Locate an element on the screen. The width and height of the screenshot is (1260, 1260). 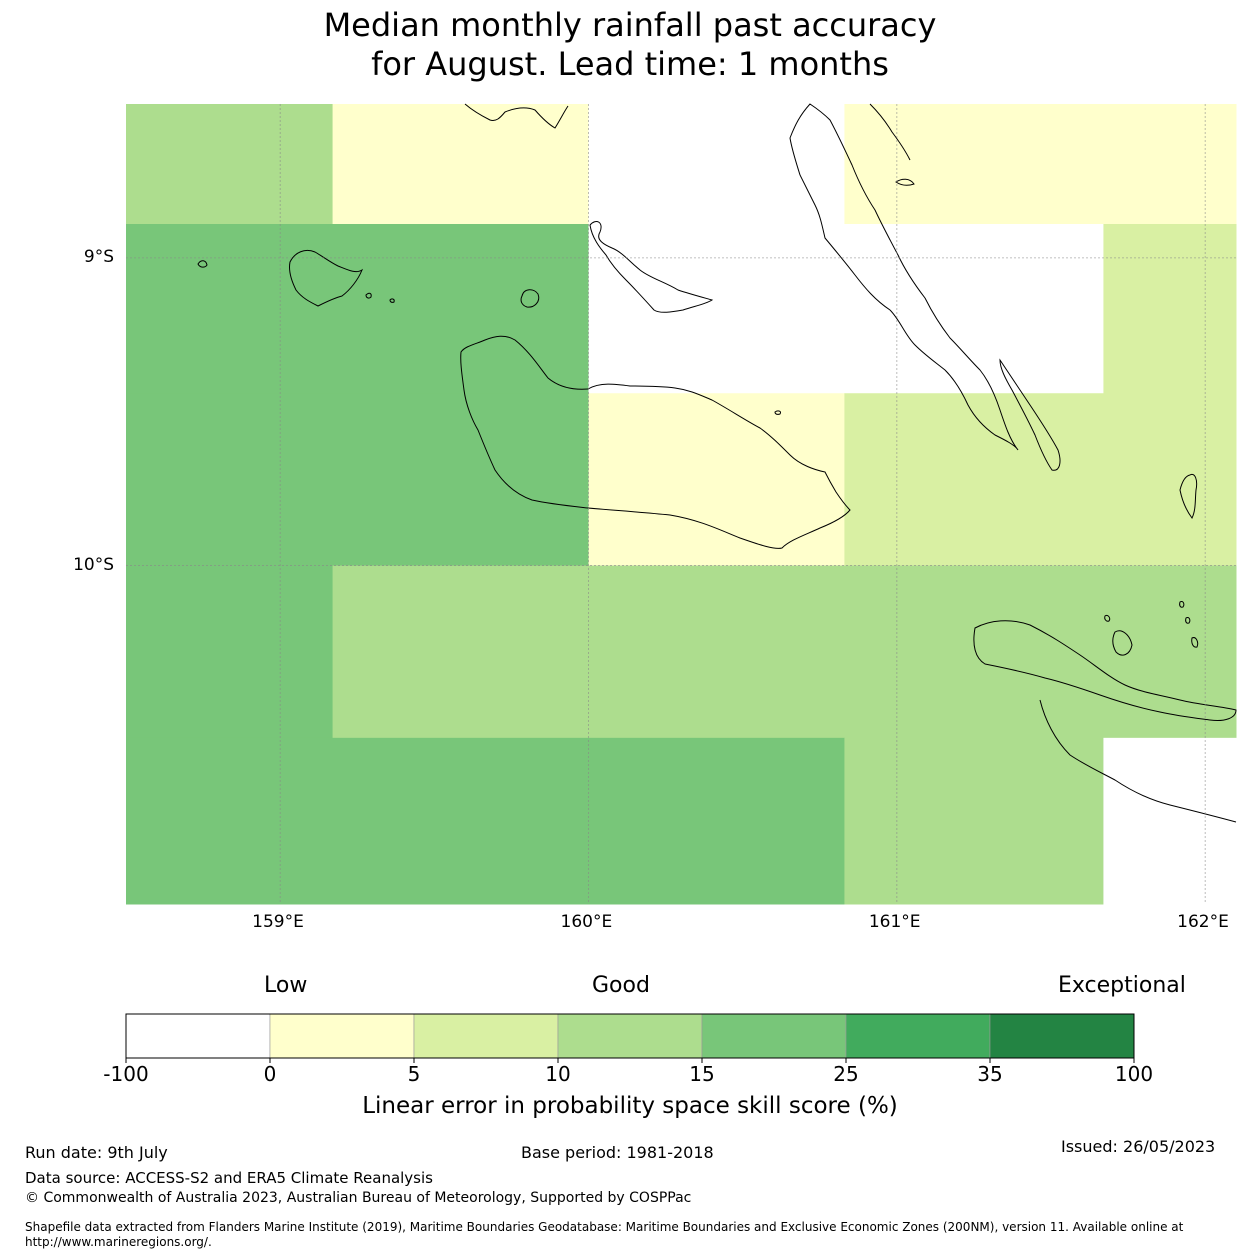
shapefile-credit-line2: http://www.marineregions.org/. is located at coordinates (118, 1242).